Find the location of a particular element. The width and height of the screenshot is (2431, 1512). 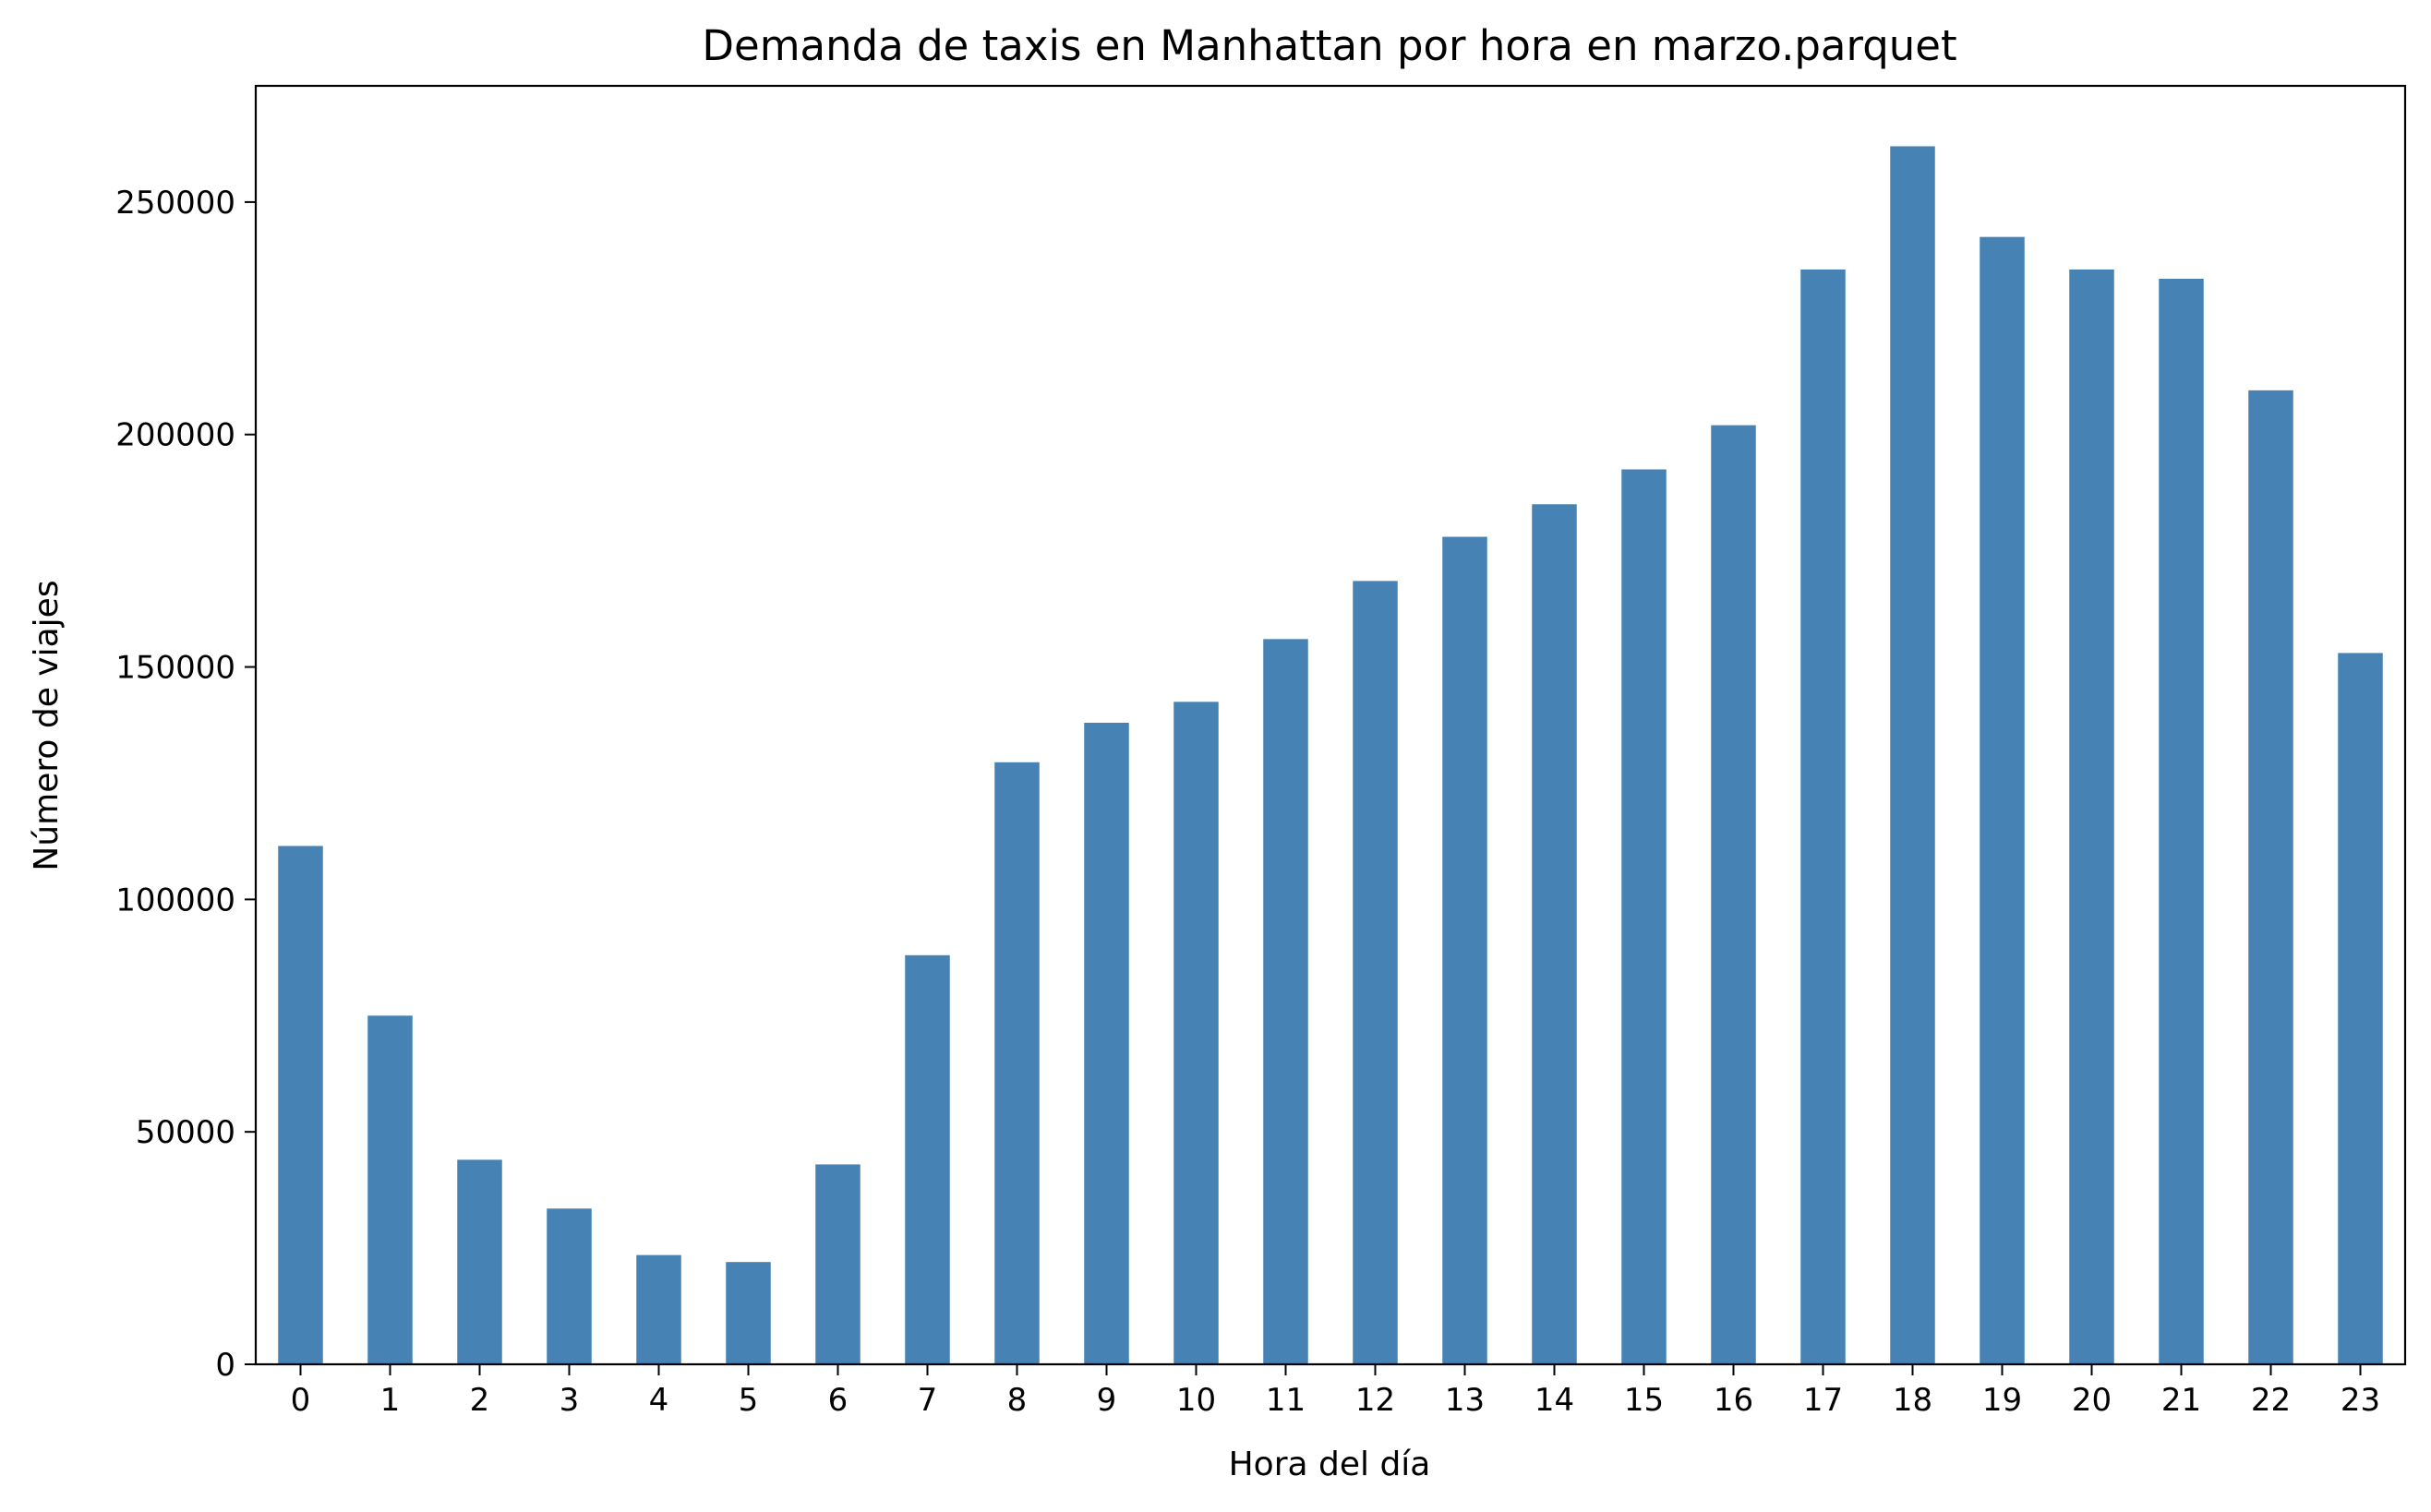

y-tick-label: 200000 is located at coordinates (175, 435).